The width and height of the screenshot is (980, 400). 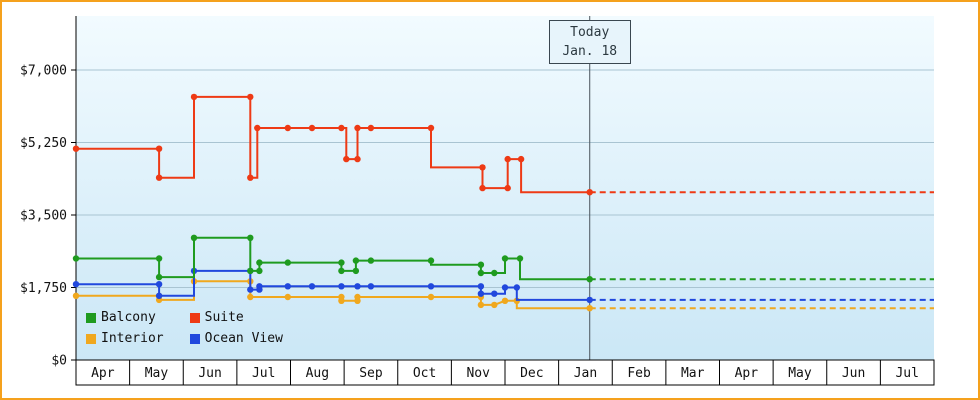 What do you see at coordinates (103, 373) in the screenshot?
I see `month-label: Apr` at bounding box center [103, 373].